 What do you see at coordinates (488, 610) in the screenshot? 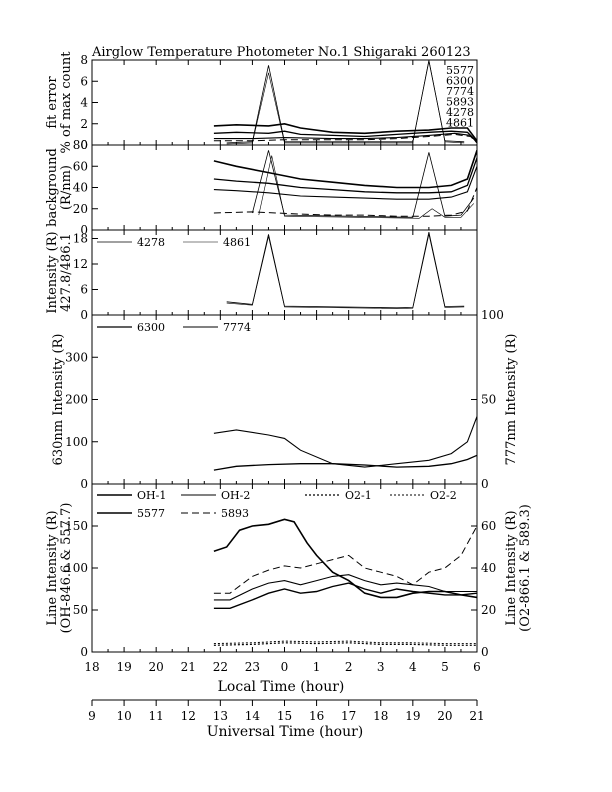
I see `y-right-tick-label: 20` at bounding box center [488, 610].